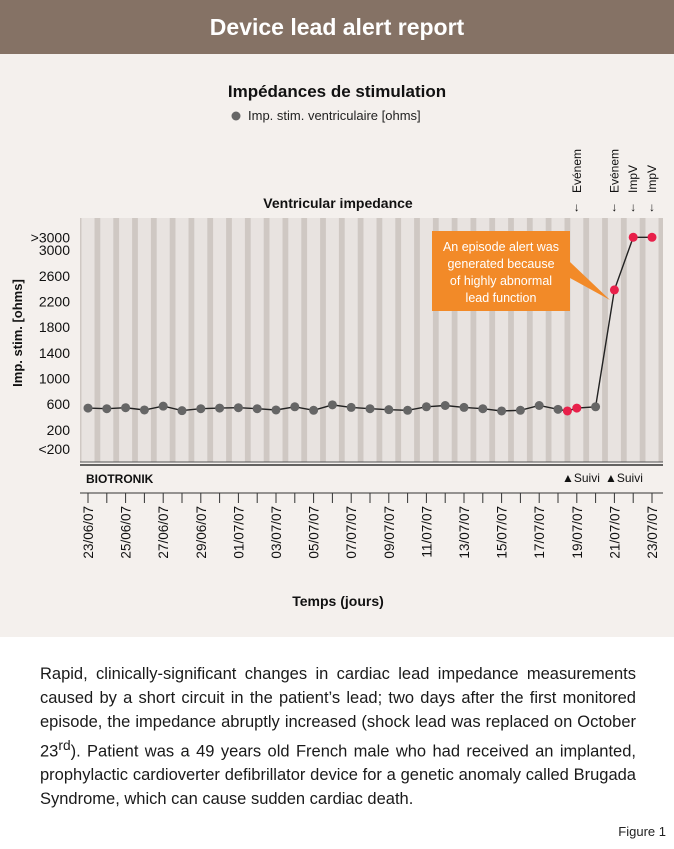 The width and height of the screenshot is (674, 849). I want to click on legend-marker, so click(236, 116).